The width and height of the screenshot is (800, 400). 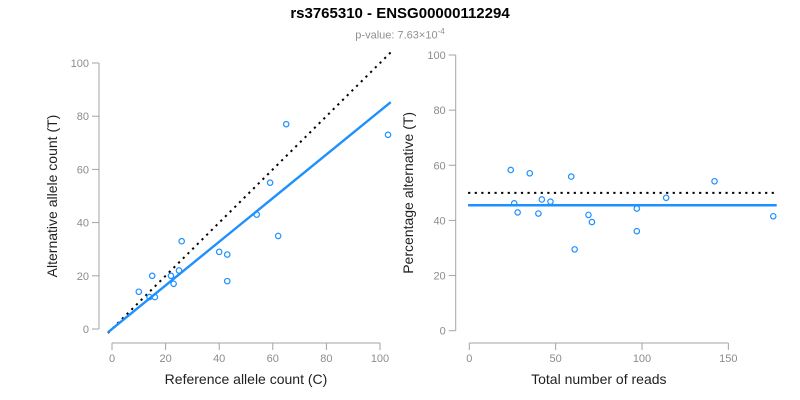 I want to click on x-tick-label: 60, so click(x=273, y=359).